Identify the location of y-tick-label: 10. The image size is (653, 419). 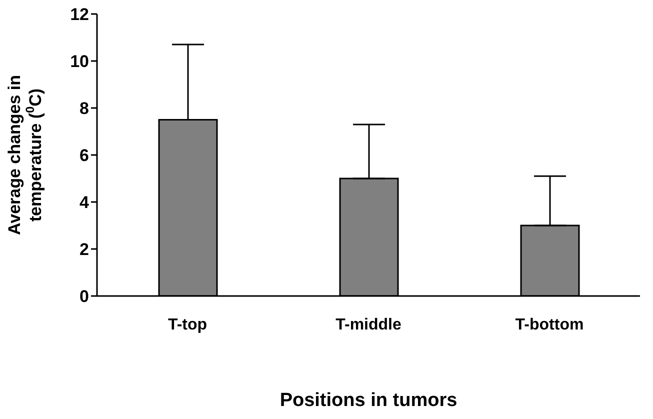
(79, 62).